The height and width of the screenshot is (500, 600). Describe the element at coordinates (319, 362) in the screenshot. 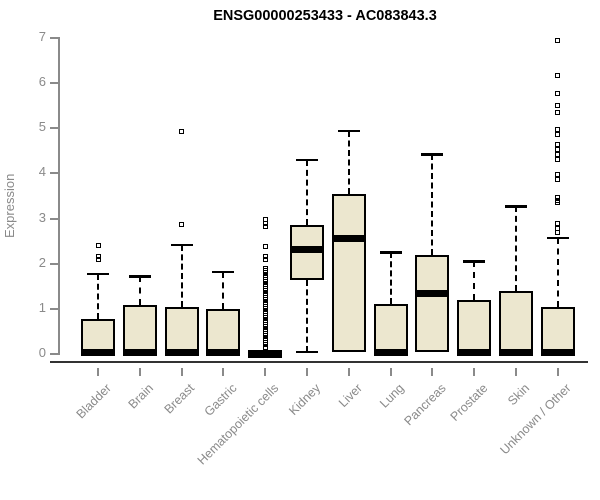

I see `x-axis-line` at that location.